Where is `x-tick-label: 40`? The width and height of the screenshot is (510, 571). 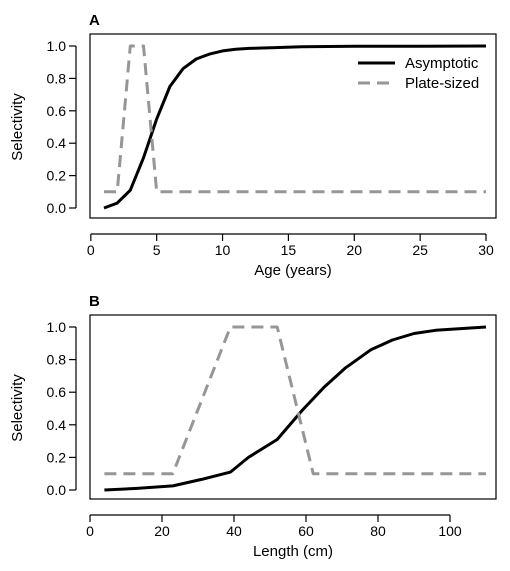
x-tick-label: 40 is located at coordinates (234, 531).